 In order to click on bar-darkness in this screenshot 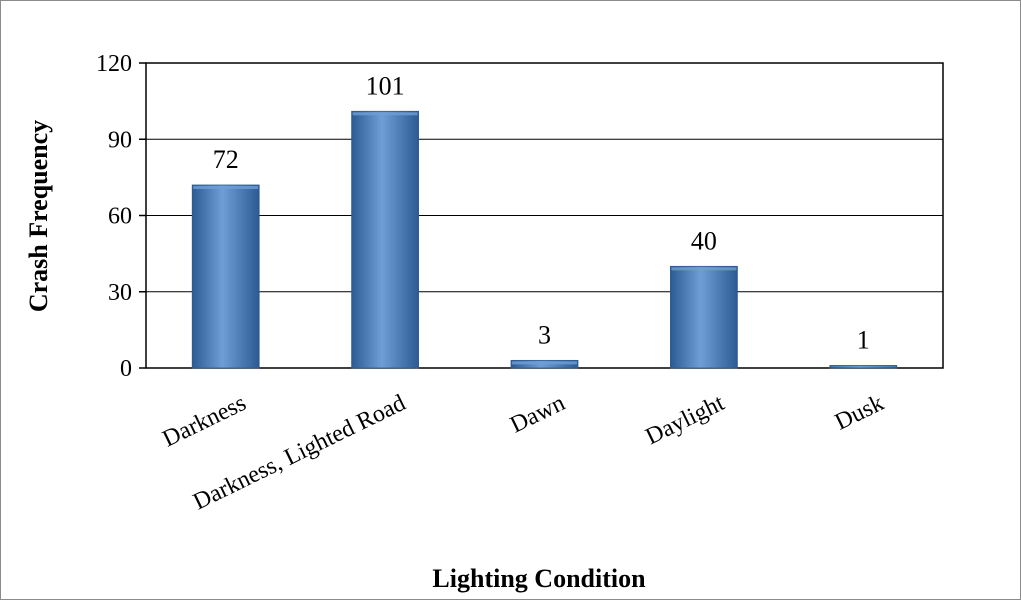, I will do `click(225, 276)`.